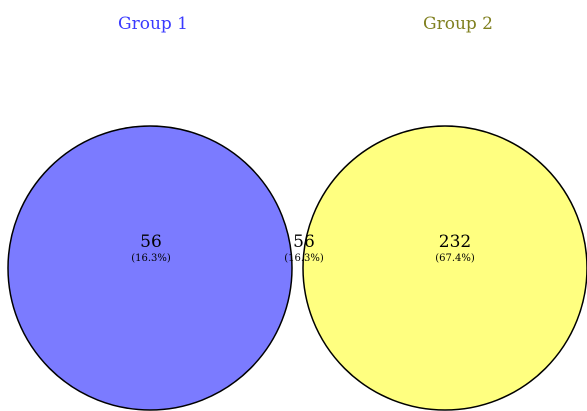 Image resolution: width=587 pixels, height=411 pixels. Describe the element at coordinates (153, 24) in the screenshot. I see `group1-label: Group 1` at that location.